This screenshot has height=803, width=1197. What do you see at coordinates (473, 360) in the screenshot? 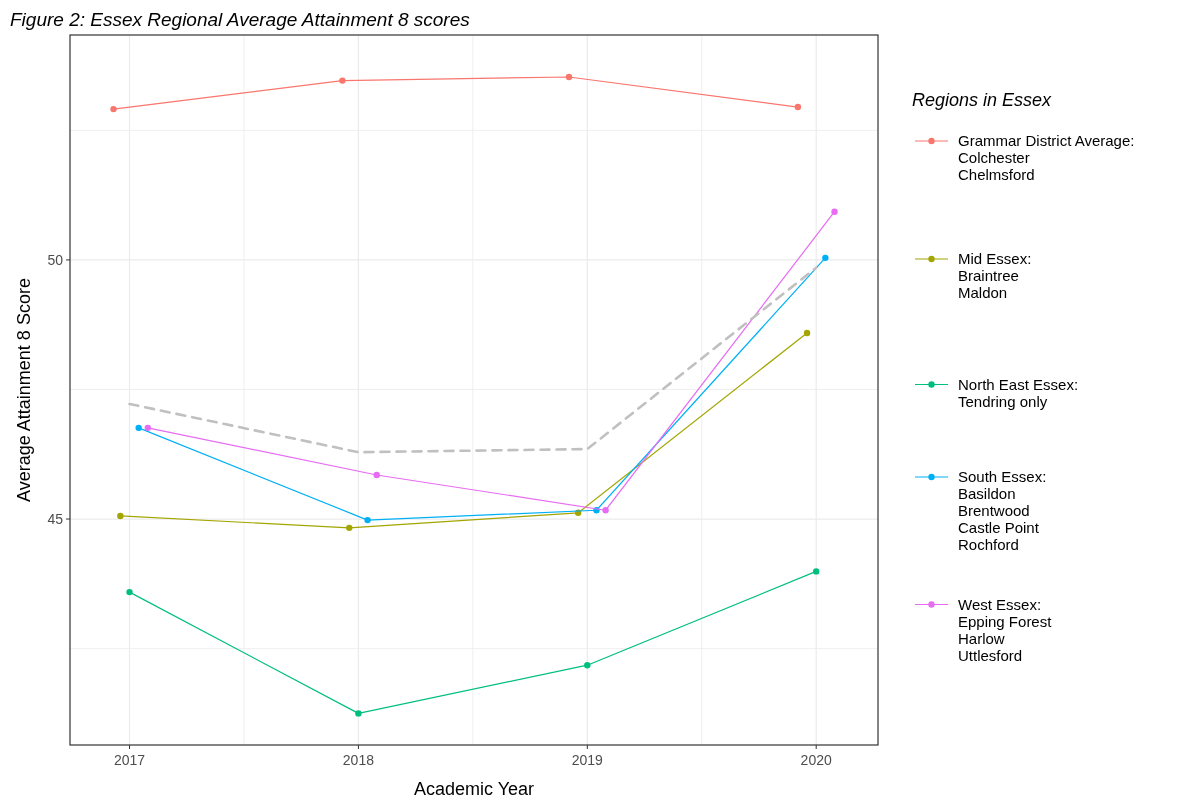
I see `line-series` at bounding box center [473, 360].